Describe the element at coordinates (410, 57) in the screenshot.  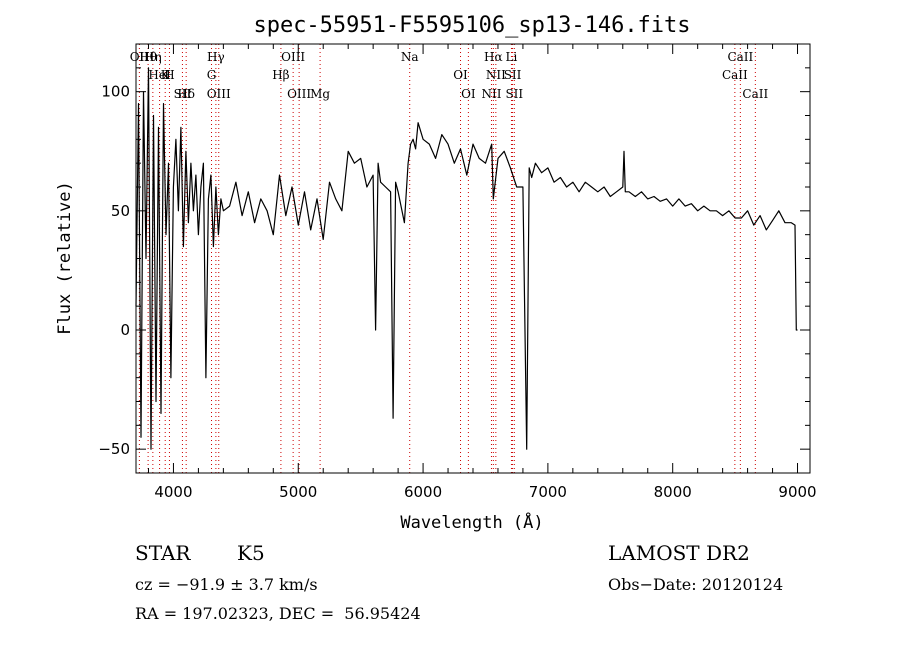
I see `annotation-label: Na` at that location.